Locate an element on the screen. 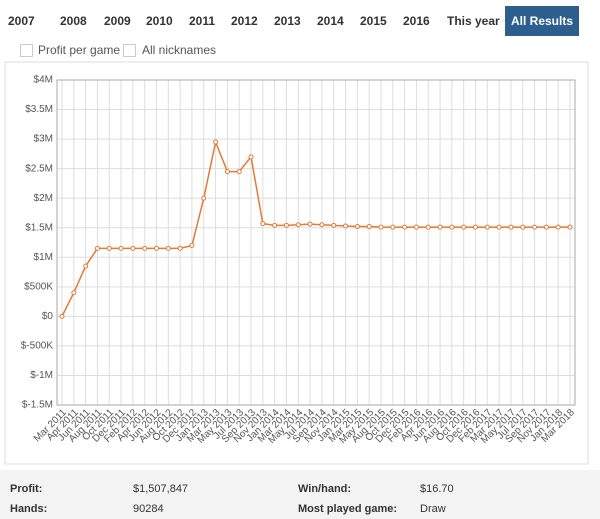  year-tab: All Results is located at coordinates (542, 21).